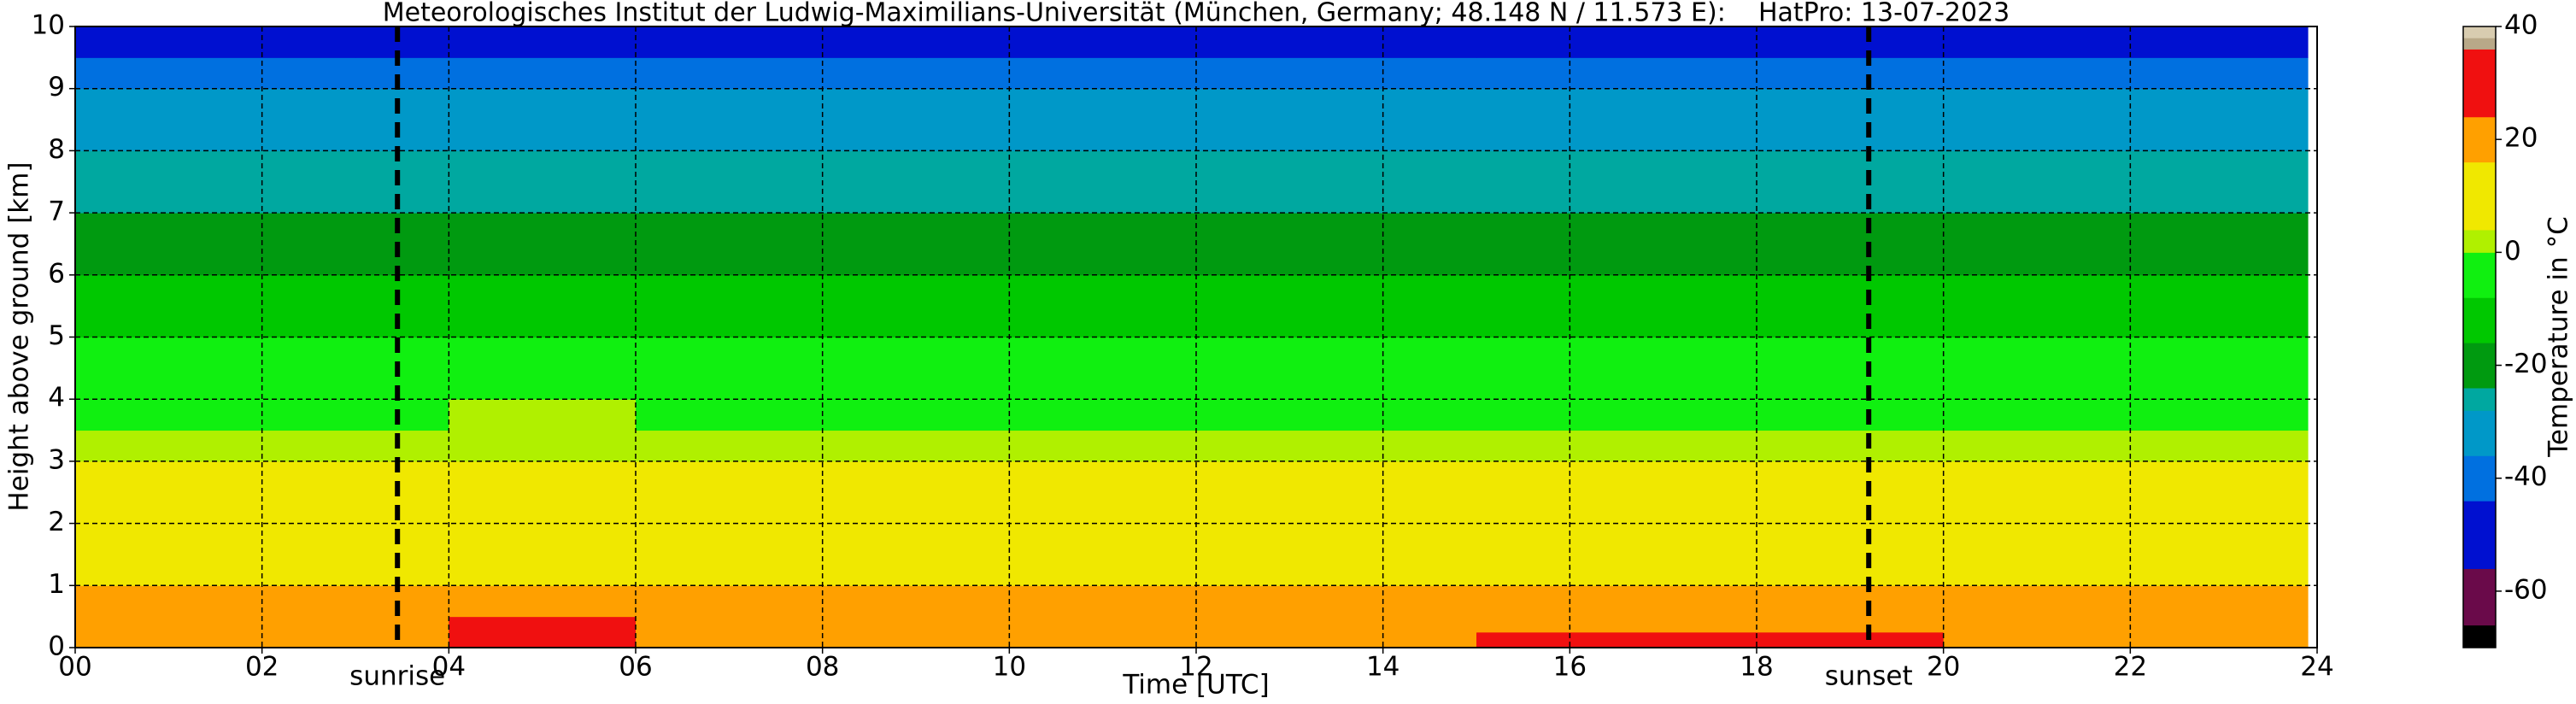  What do you see at coordinates (1869, 676) in the screenshot?
I see `annotation-label: sunset` at bounding box center [1869, 676].